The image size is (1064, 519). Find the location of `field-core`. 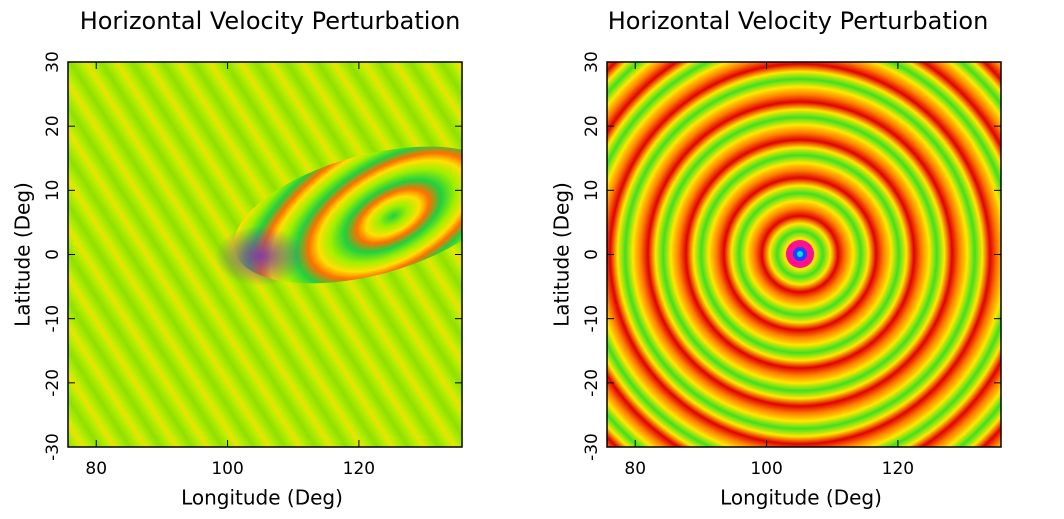

field-core is located at coordinates (800, 254).